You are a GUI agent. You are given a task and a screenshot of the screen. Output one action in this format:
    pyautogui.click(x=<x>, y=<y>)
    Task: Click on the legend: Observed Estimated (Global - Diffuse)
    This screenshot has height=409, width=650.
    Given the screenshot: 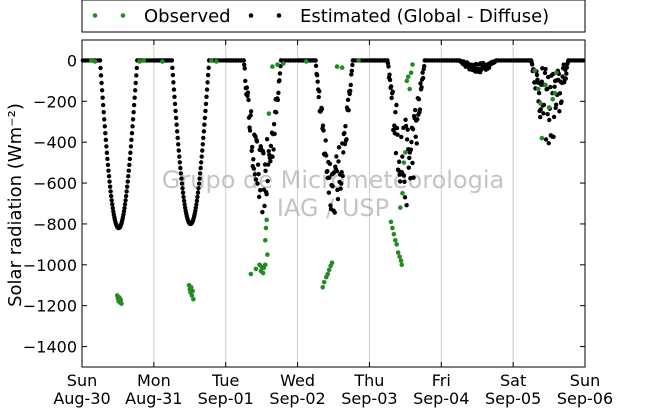 What is the action you would take?
    pyautogui.click(x=333, y=16)
    